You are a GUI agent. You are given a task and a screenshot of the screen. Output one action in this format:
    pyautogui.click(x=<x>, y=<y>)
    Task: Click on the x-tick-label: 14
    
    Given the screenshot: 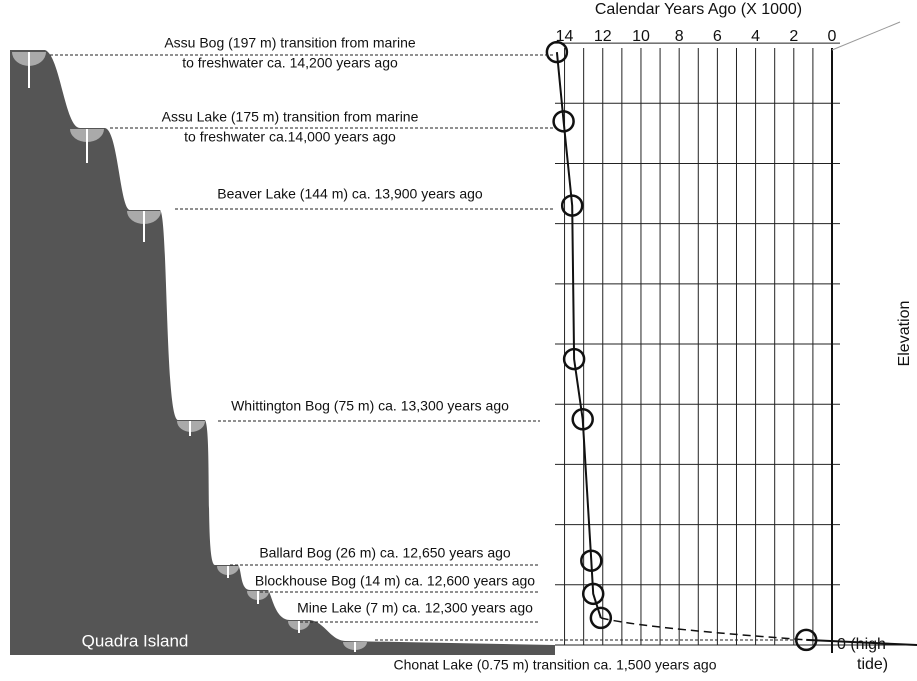 What is the action you would take?
    pyautogui.click(x=565, y=36)
    